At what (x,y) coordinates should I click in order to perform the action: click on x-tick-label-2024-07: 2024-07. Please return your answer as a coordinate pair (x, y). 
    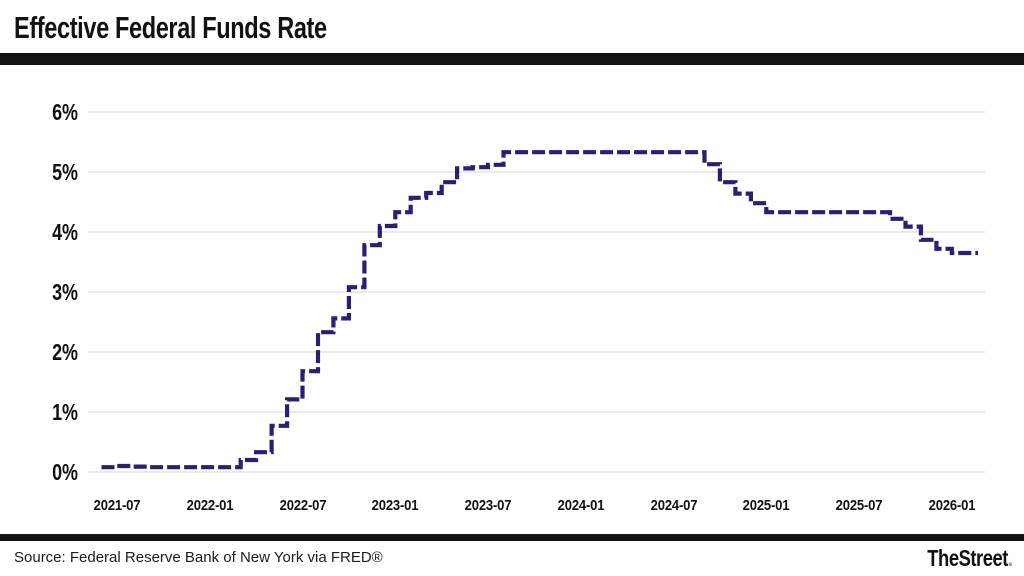
    Looking at the image, I should click on (673, 506).